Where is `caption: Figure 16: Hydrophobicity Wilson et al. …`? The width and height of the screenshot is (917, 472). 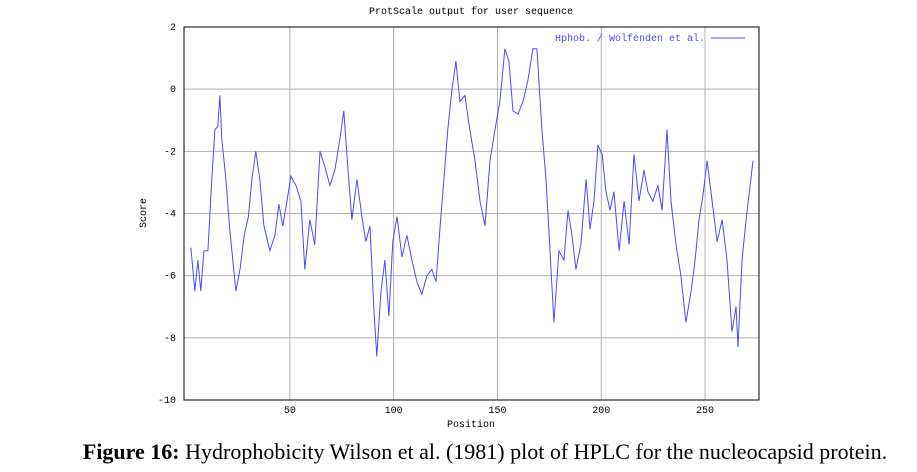
caption: Figure 16: Hydrophobicity Wilson et al. … is located at coordinates (485, 451).